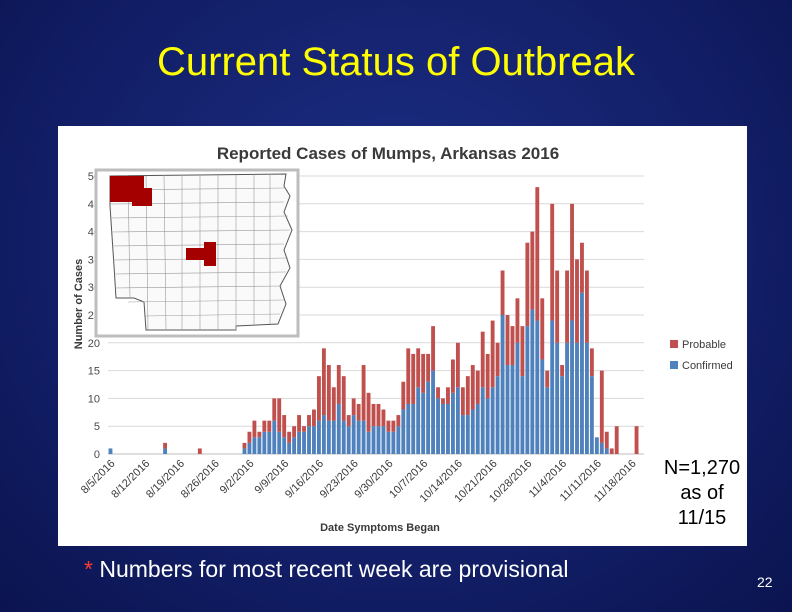 This screenshot has height=612, width=792. I want to click on chart-title: Reported Cases of Mumps, Arkansas 2016, so click(388, 153).